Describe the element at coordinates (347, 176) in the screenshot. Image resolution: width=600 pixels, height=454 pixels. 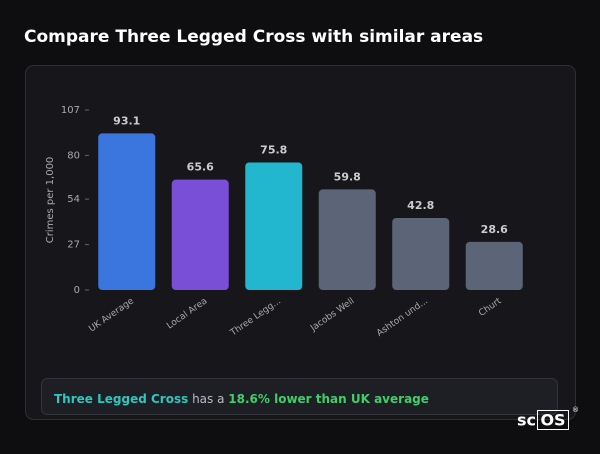
I see `value-label: 59.8` at that location.